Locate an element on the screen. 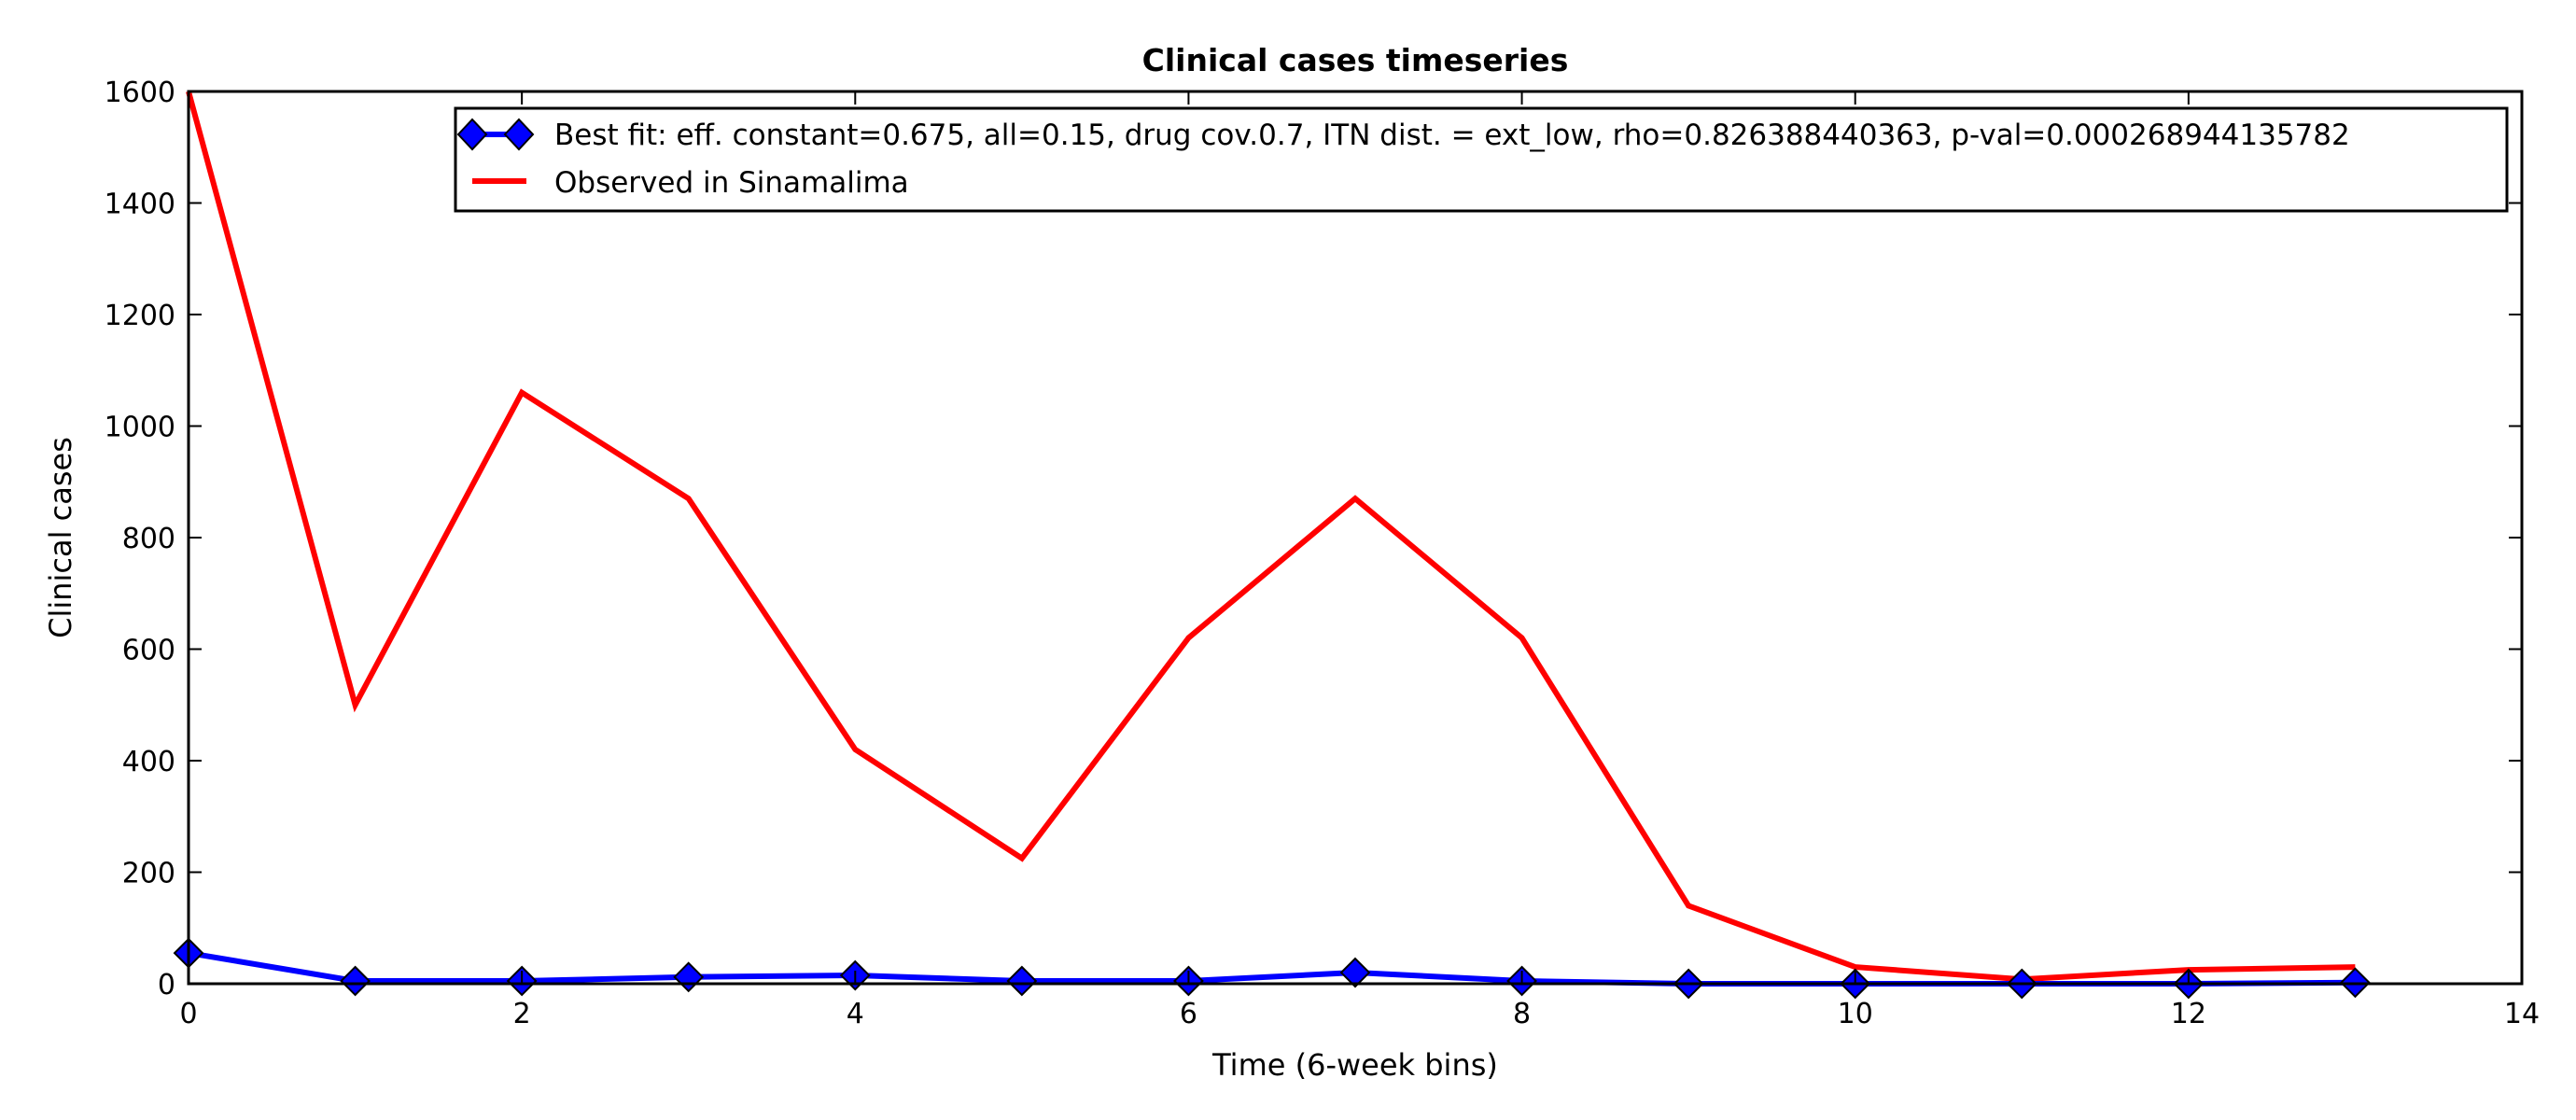  legend-box is located at coordinates (1481, 159).